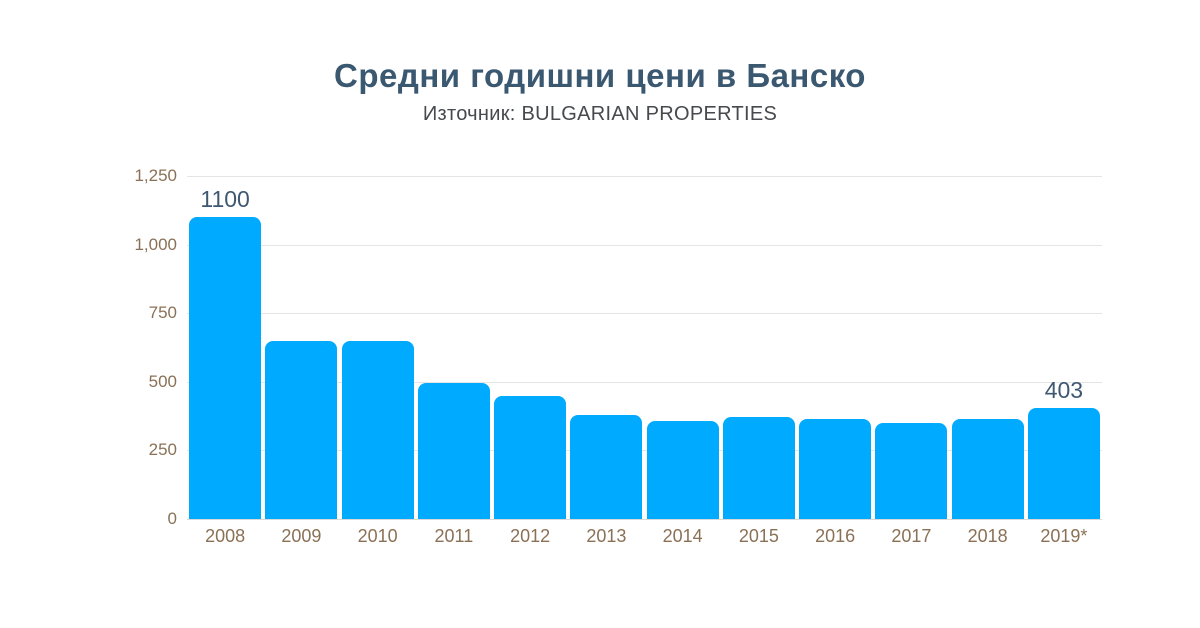 Image resolution: width=1200 pixels, height=628 pixels. Describe the element at coordinates (162, 450) in the screenshot. I see `y-axis-tick-label: 250` at that location.